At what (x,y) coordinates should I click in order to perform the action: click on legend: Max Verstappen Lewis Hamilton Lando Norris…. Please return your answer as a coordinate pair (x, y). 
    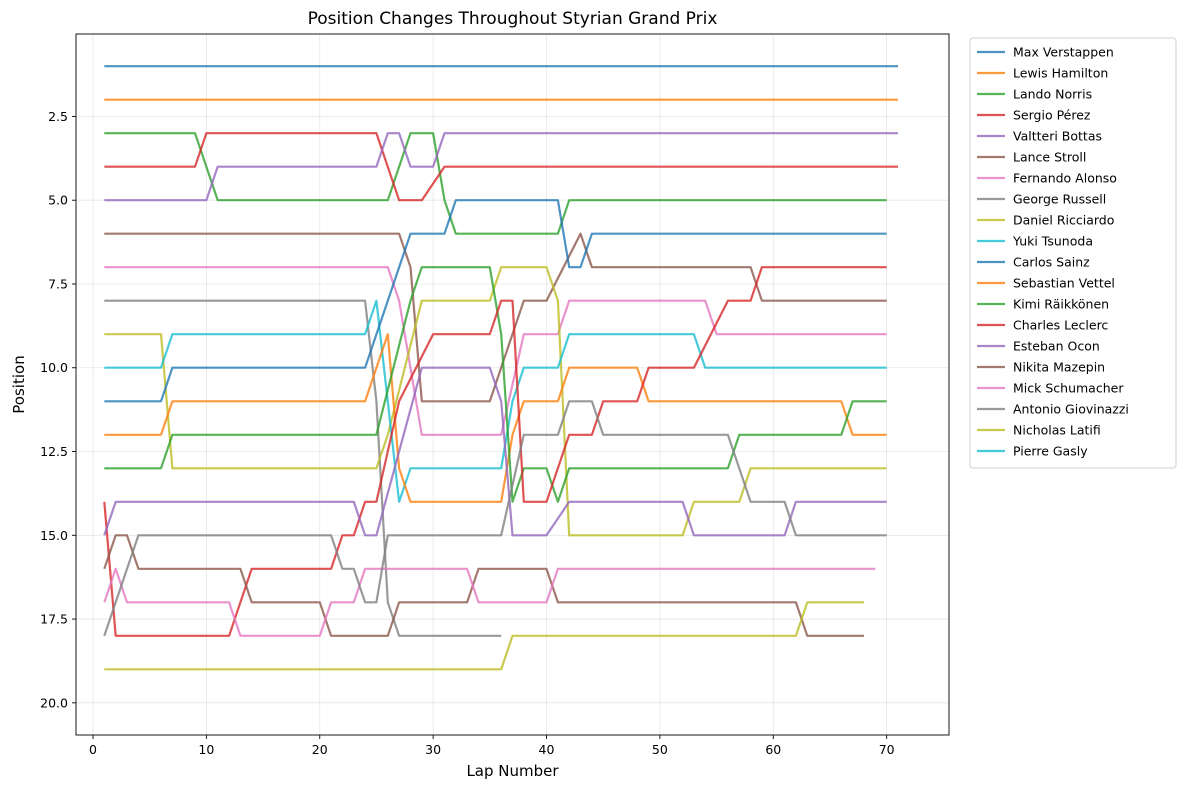
    Looking at the image, I should click on (1073, 253).